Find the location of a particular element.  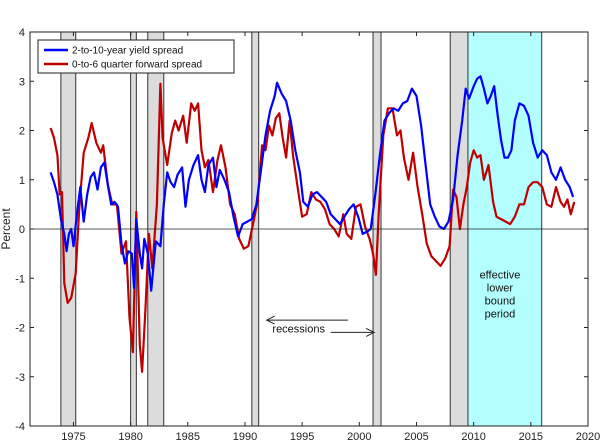

legend-box is located at coordinates (136, 56).